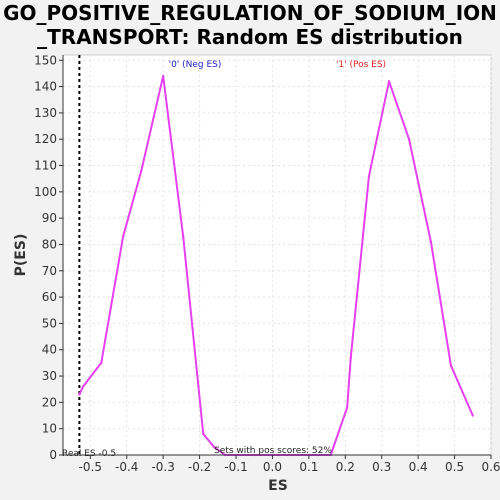 This screenshot has width=500, height=500. I want to click on y-tick-label: 90, so click(49, 218).